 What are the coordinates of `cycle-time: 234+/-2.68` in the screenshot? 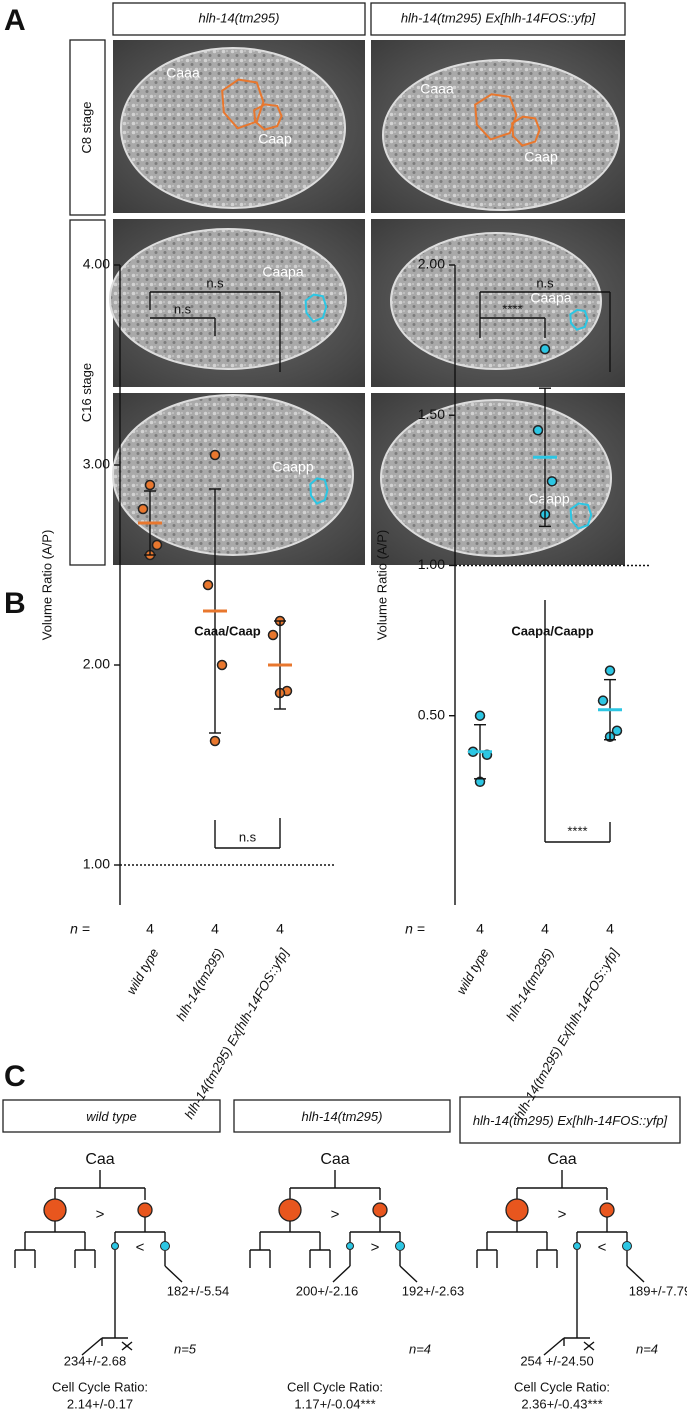 It's located at (95, 1360).